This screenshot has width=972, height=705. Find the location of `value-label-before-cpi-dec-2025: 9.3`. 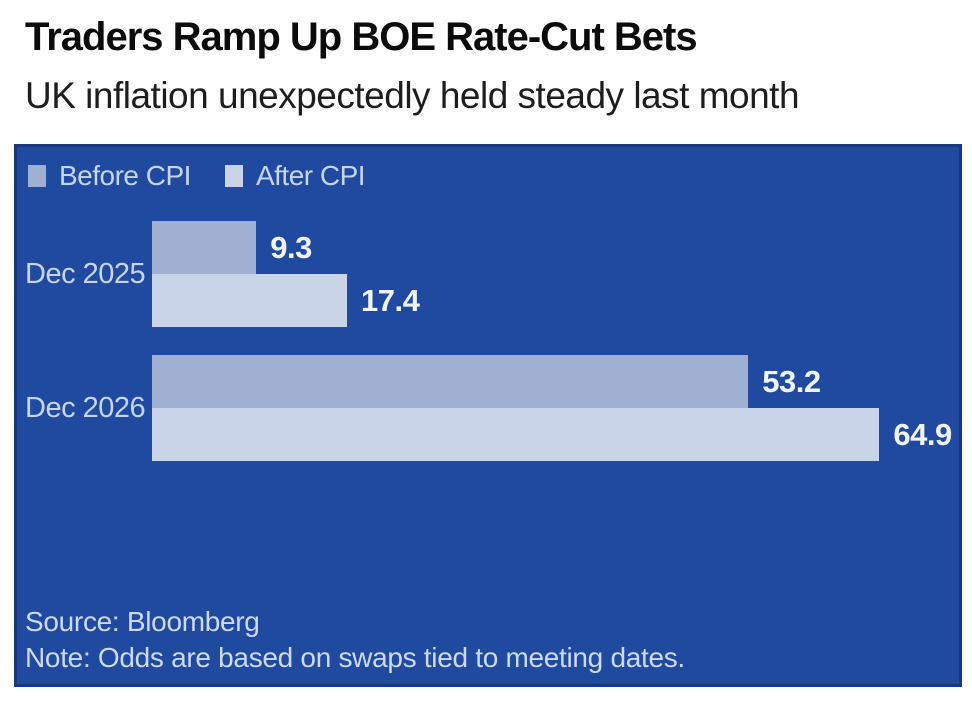

value-label-before-cpi-dec-2025: 9.3 is located at coordinates (291, 247).